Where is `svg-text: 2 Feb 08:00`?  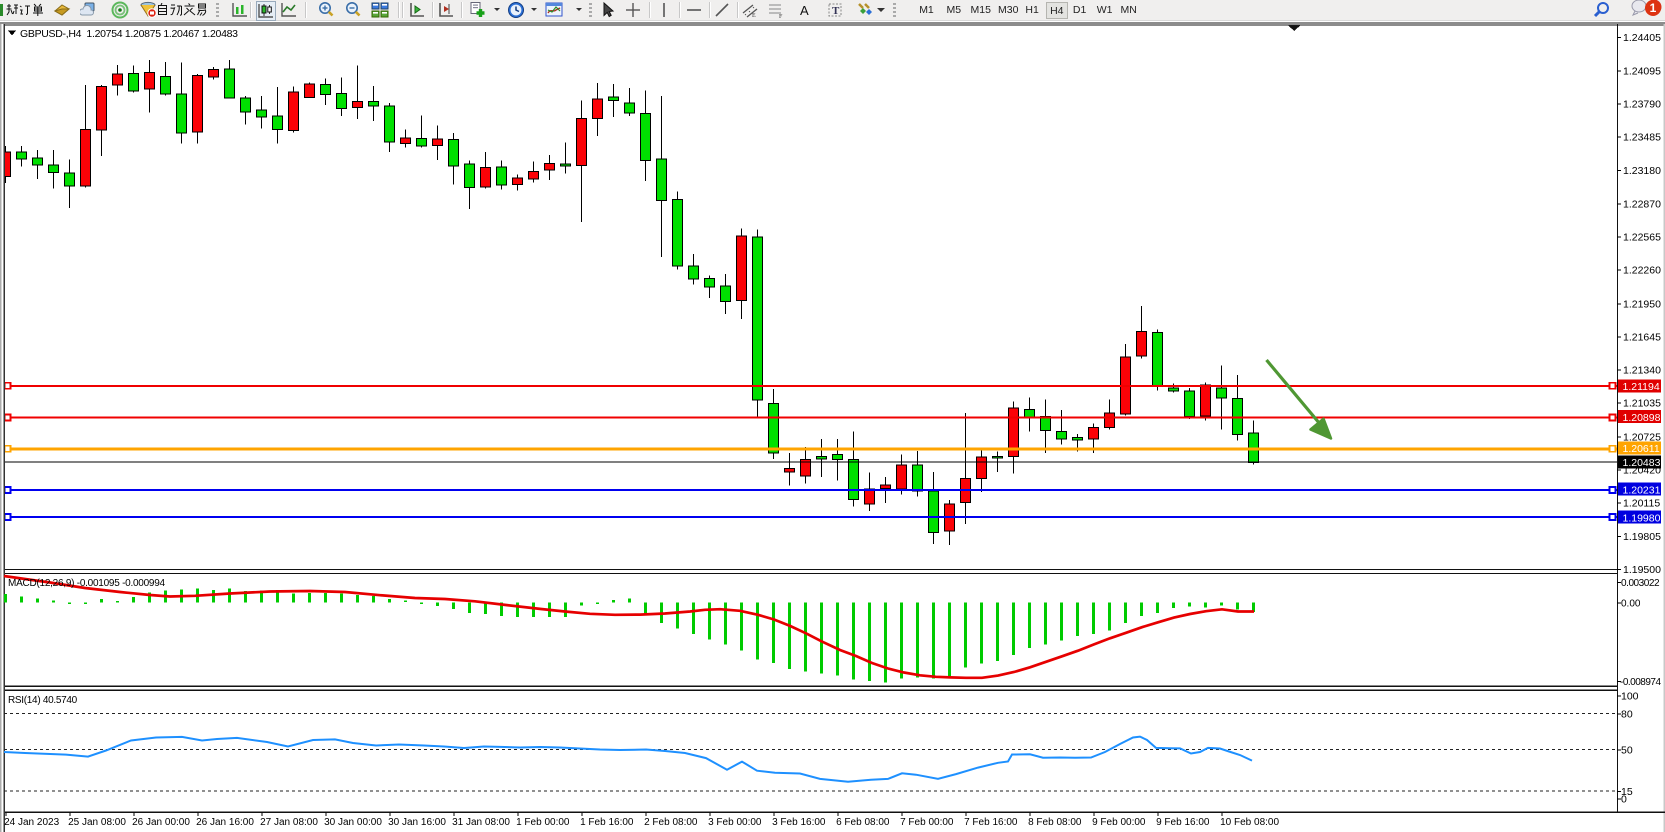
svg-text: 2 Feb 08:00 is located at coordinates (671, 822).